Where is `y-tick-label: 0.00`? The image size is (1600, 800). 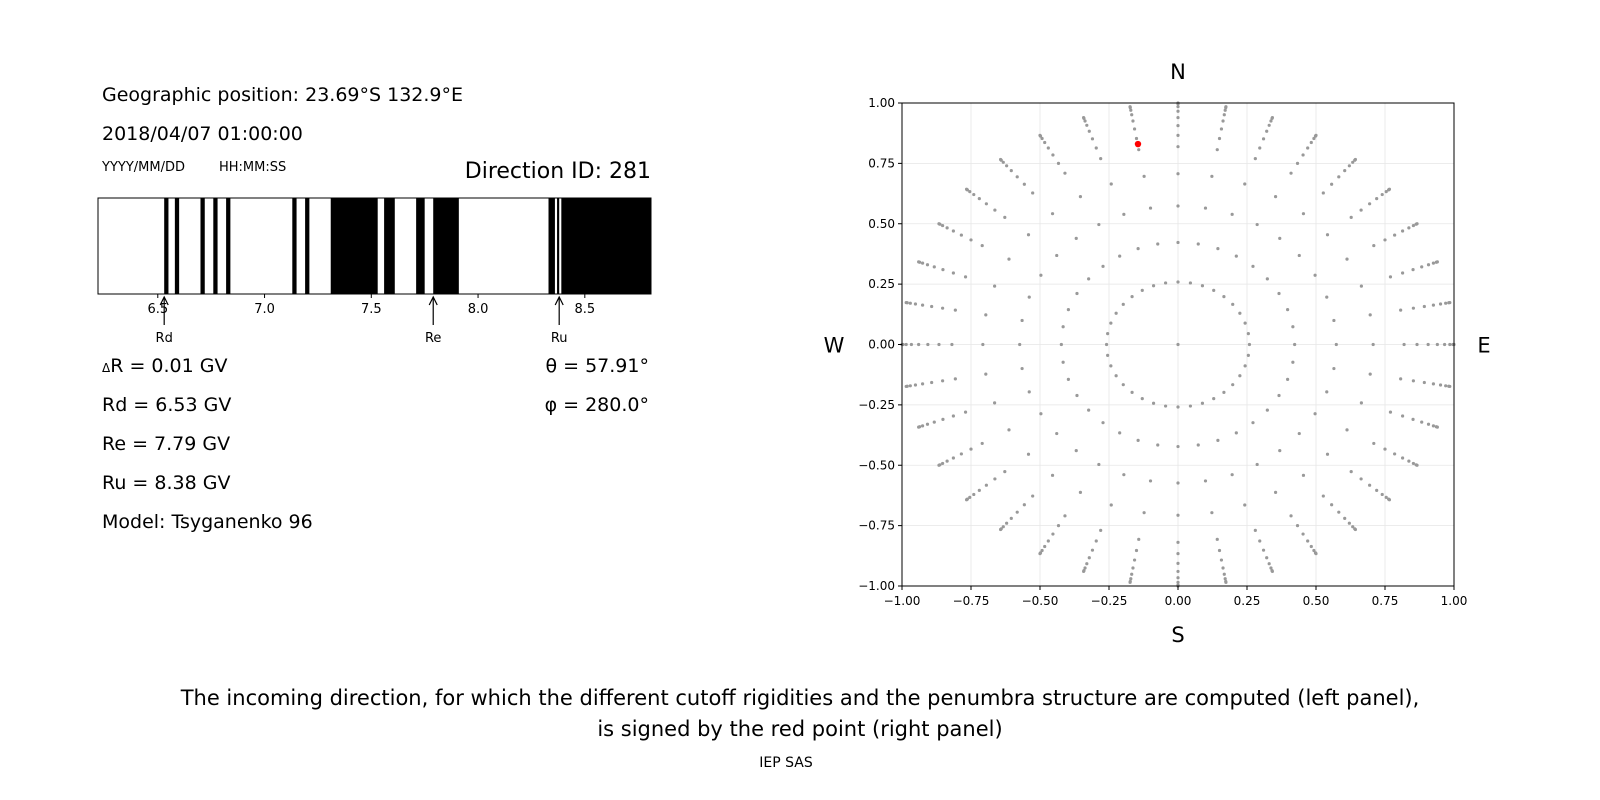 y-tick-label: 0.00 is located at coordinates (881, 345).